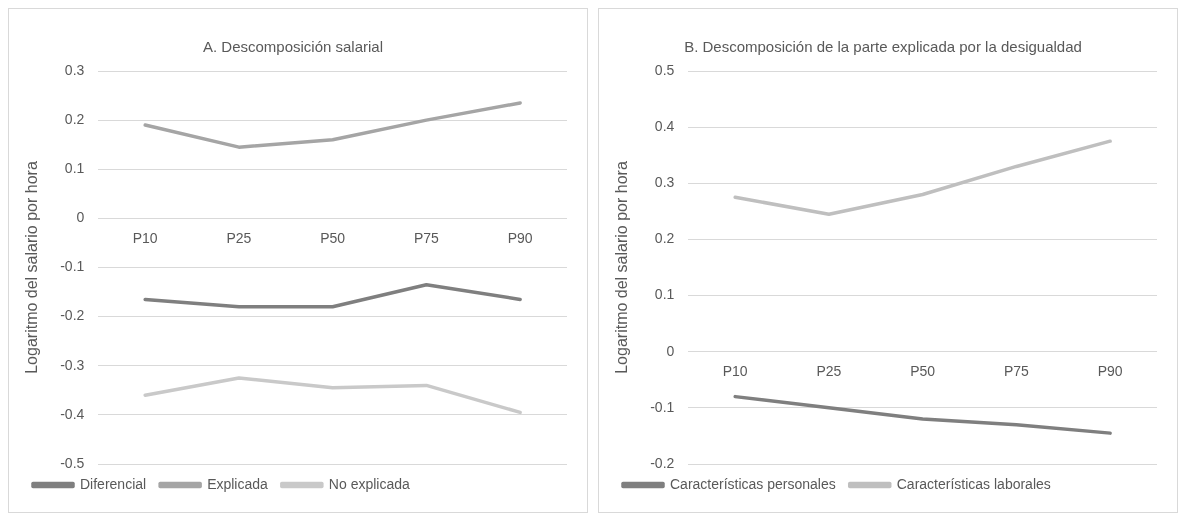 Image resolution: width=1187 pixels, height=523 pixels. I want to click on y-tick-label: -0.5, so click(72, 462).